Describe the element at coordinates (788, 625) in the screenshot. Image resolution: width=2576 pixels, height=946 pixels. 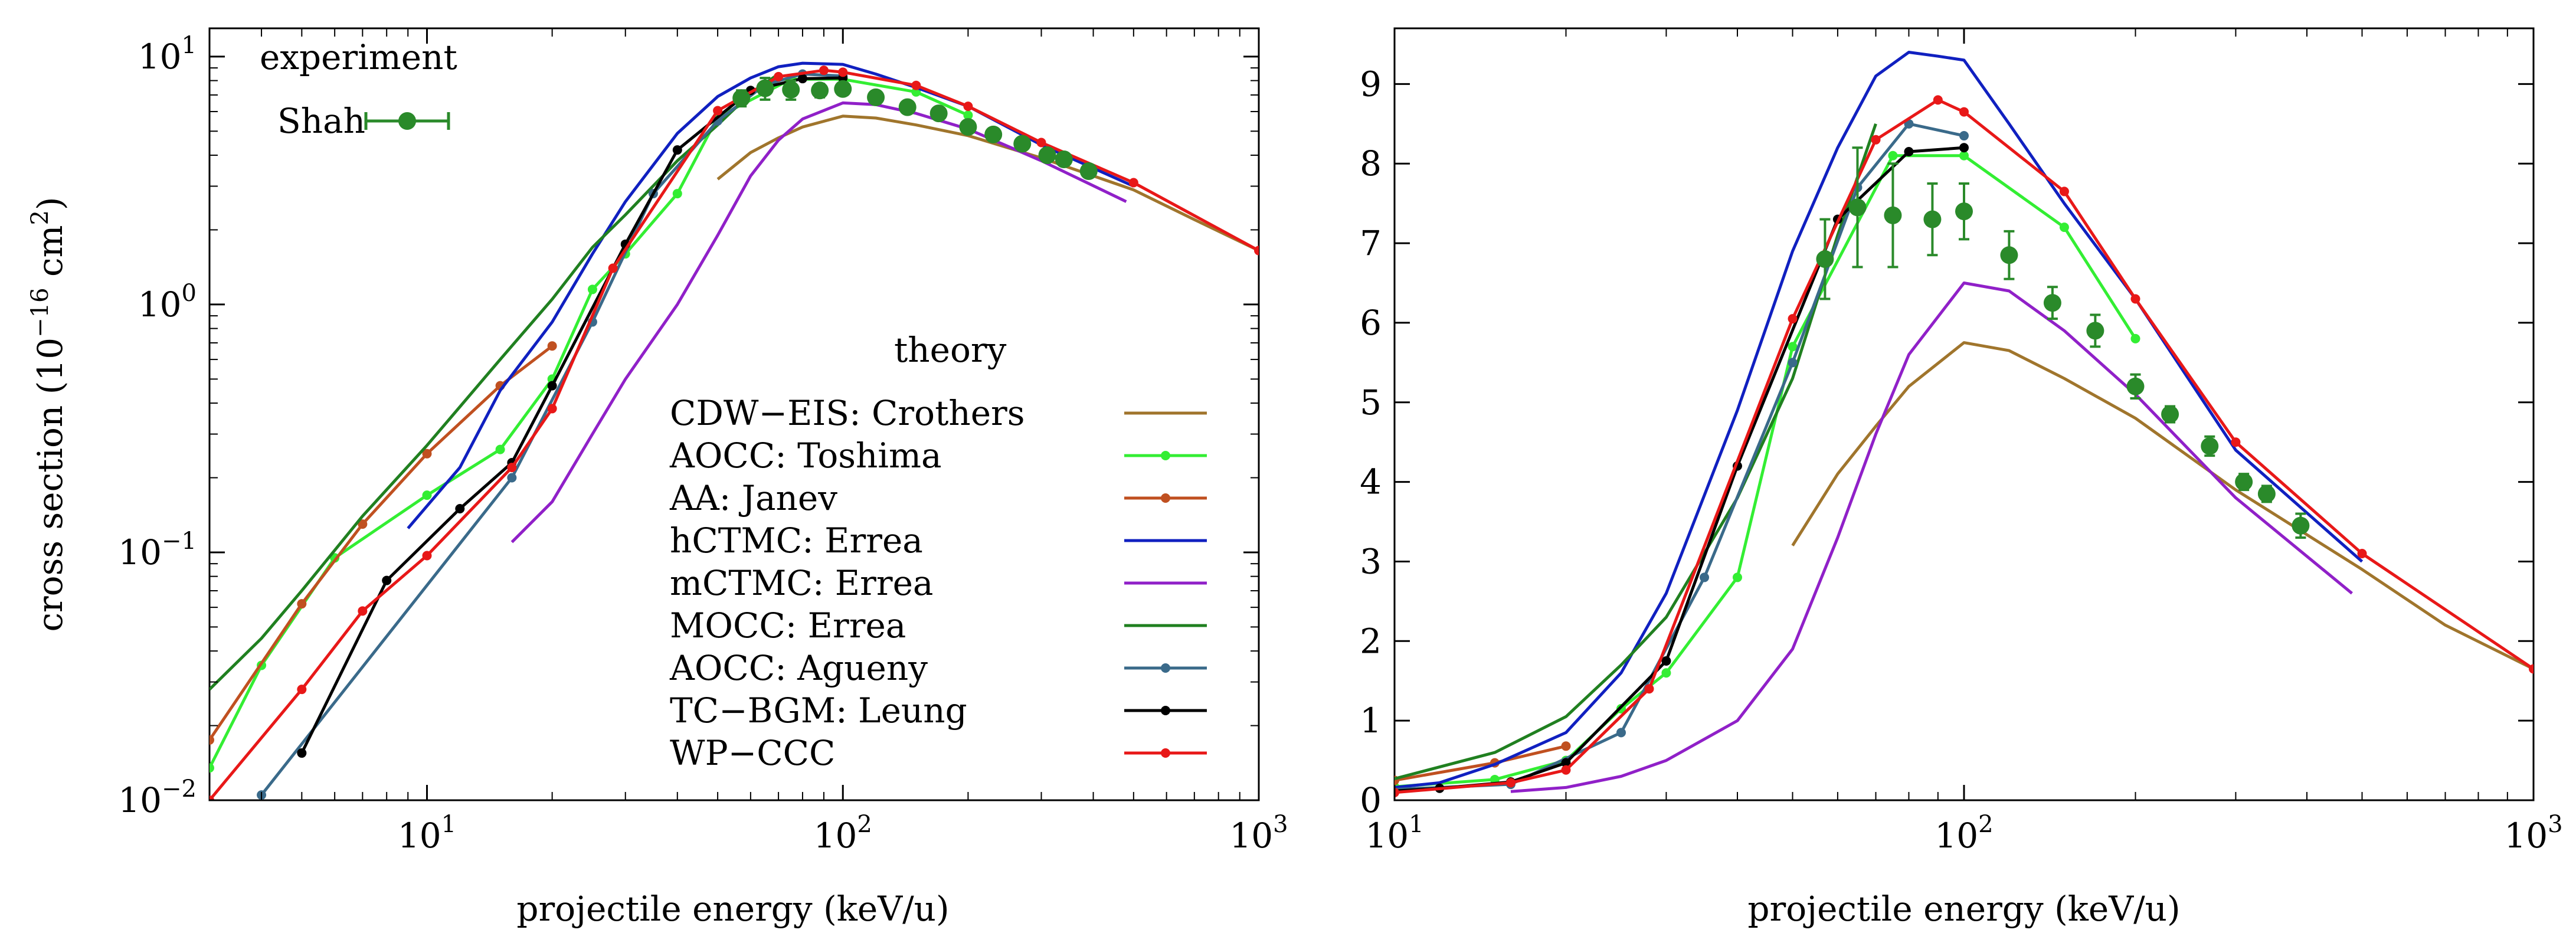
I see `legend-entry-mocc-errea-label: MOCC: Errea` at that location.